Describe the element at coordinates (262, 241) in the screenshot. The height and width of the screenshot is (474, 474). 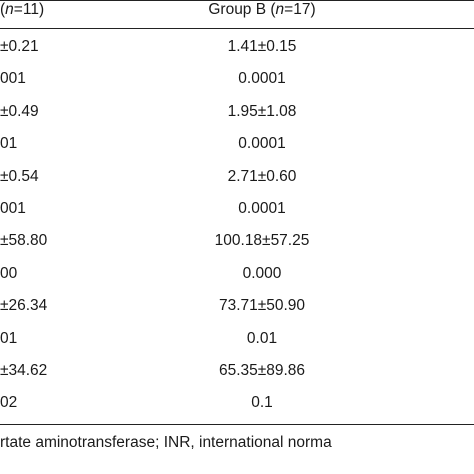
I see `table-cell: 100.18±57.25` at that location.